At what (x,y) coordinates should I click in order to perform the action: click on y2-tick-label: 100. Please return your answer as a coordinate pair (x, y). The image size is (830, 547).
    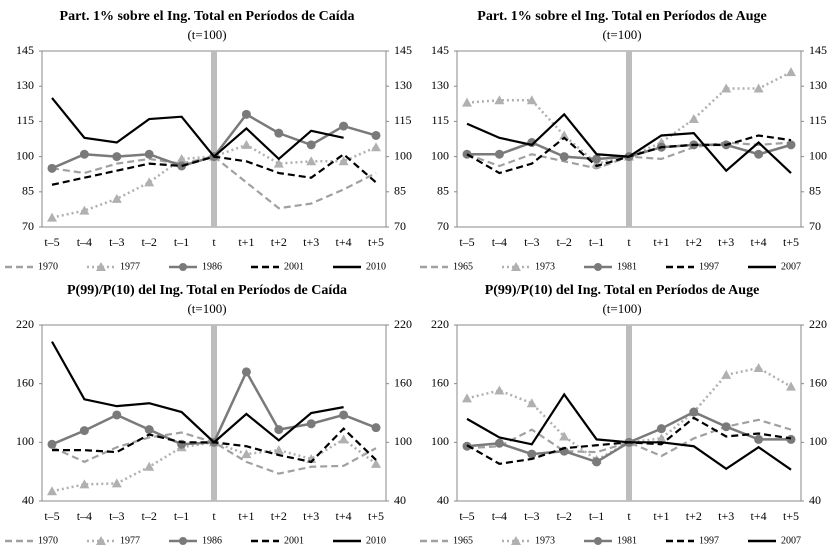
    Looking at the image, I should click on (403, 441).